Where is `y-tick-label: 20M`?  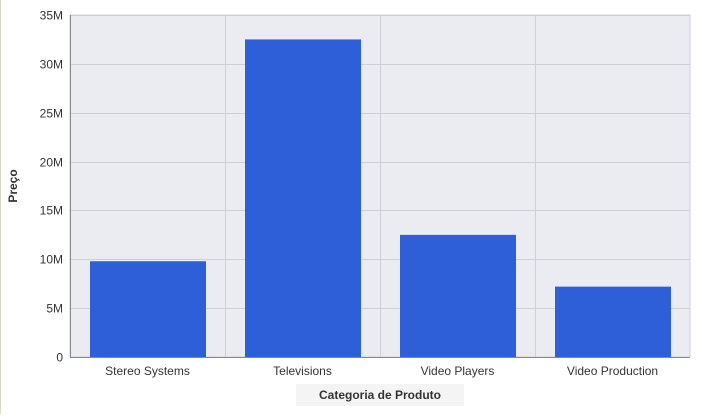 y-tick-label: 20M is located at coordinates (51, 163).